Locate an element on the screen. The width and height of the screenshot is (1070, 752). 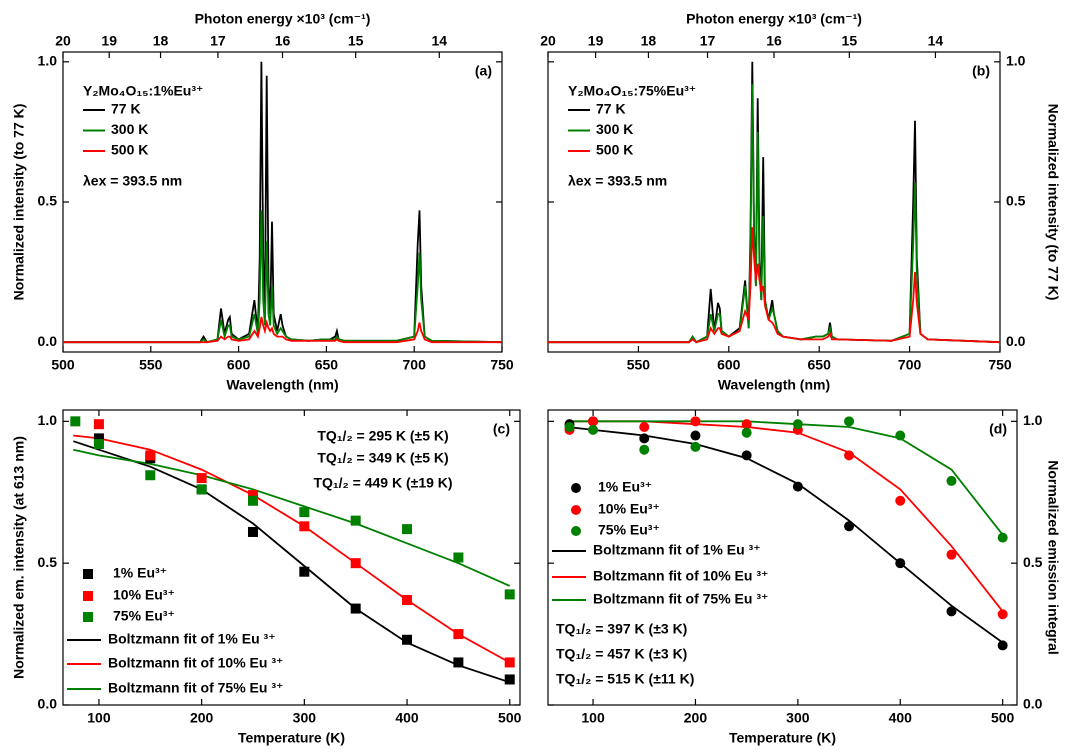
y-tick-label: 1.0 is located at coordinates (1033, 420).